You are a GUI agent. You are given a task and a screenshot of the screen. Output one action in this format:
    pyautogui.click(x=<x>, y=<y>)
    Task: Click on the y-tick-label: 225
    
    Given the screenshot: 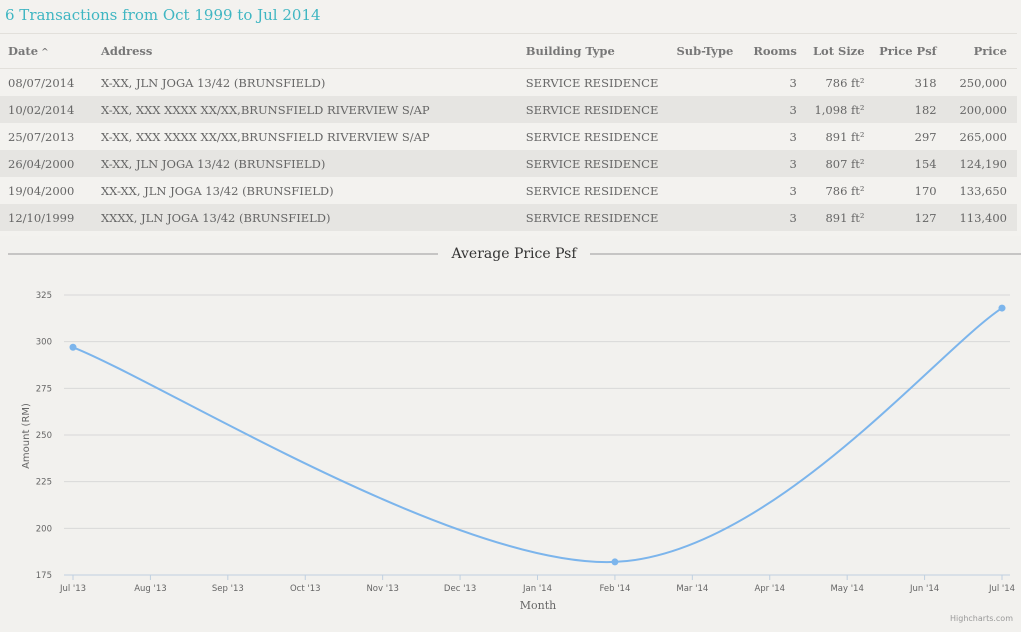 What is the action you would take?
    pyautogui.click(x=44, y=483)
    